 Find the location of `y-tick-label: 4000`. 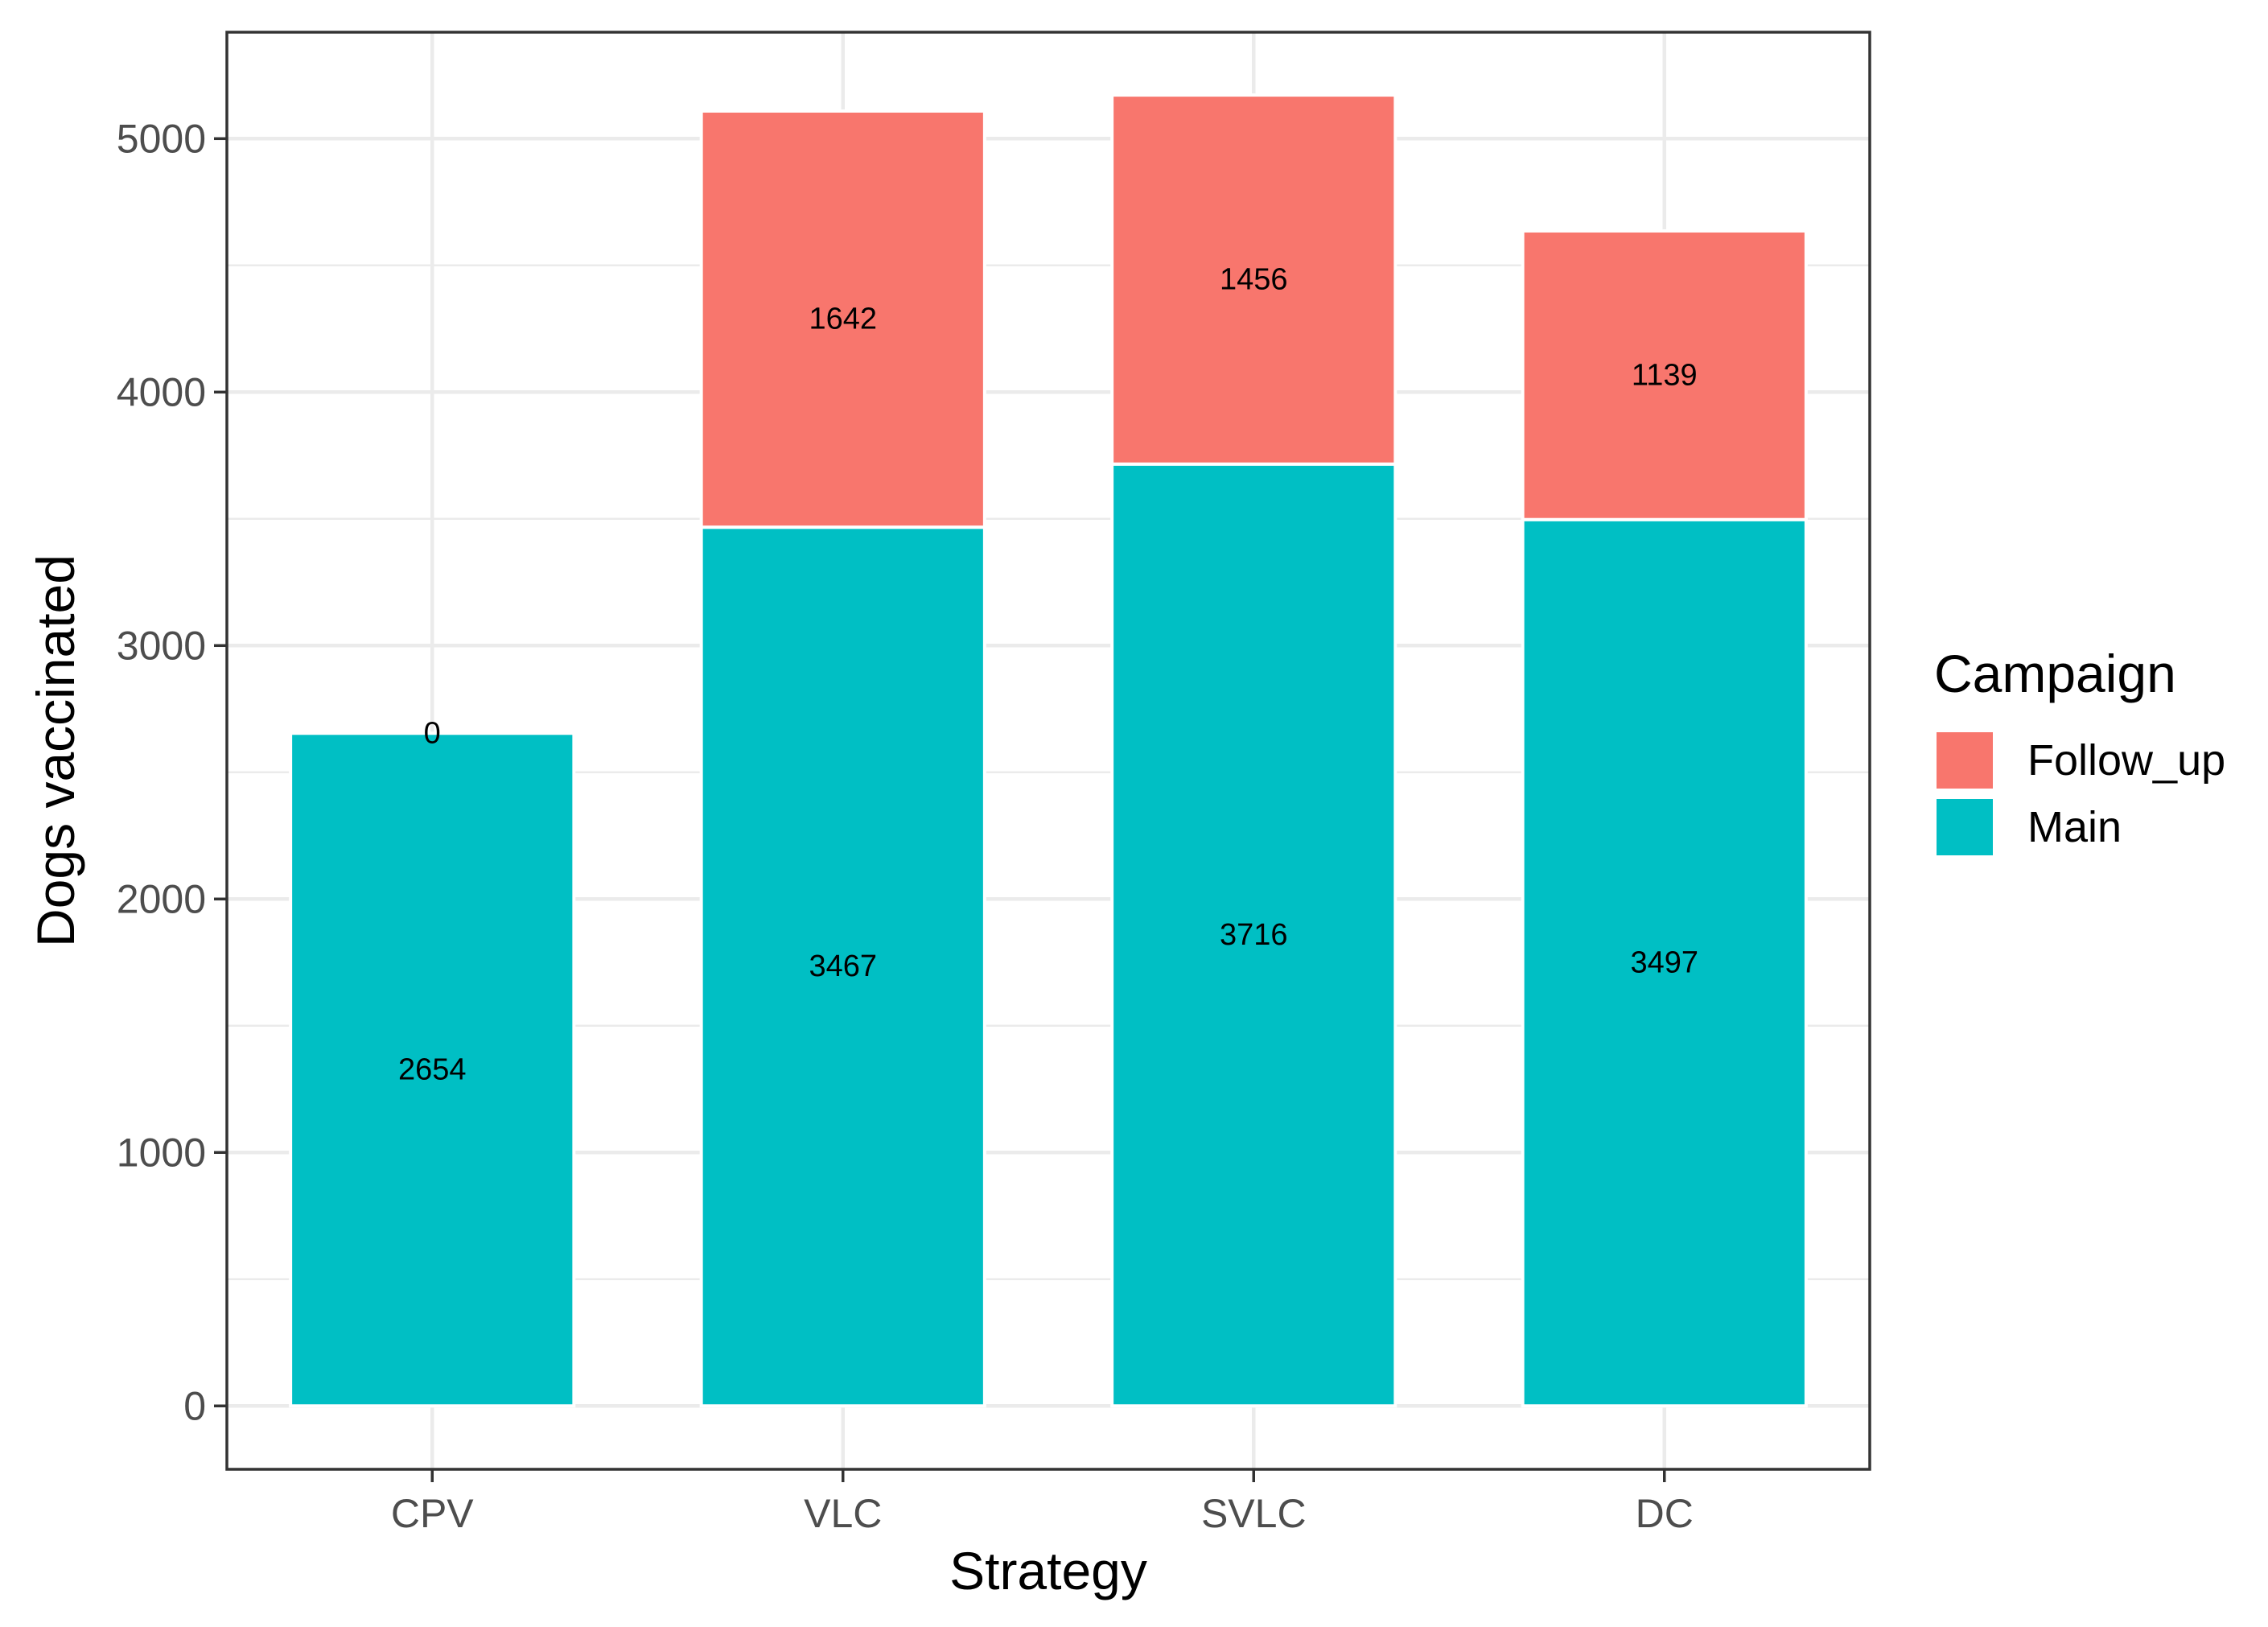

y-tick-label: 4000 is located at coordinates (161, 391).